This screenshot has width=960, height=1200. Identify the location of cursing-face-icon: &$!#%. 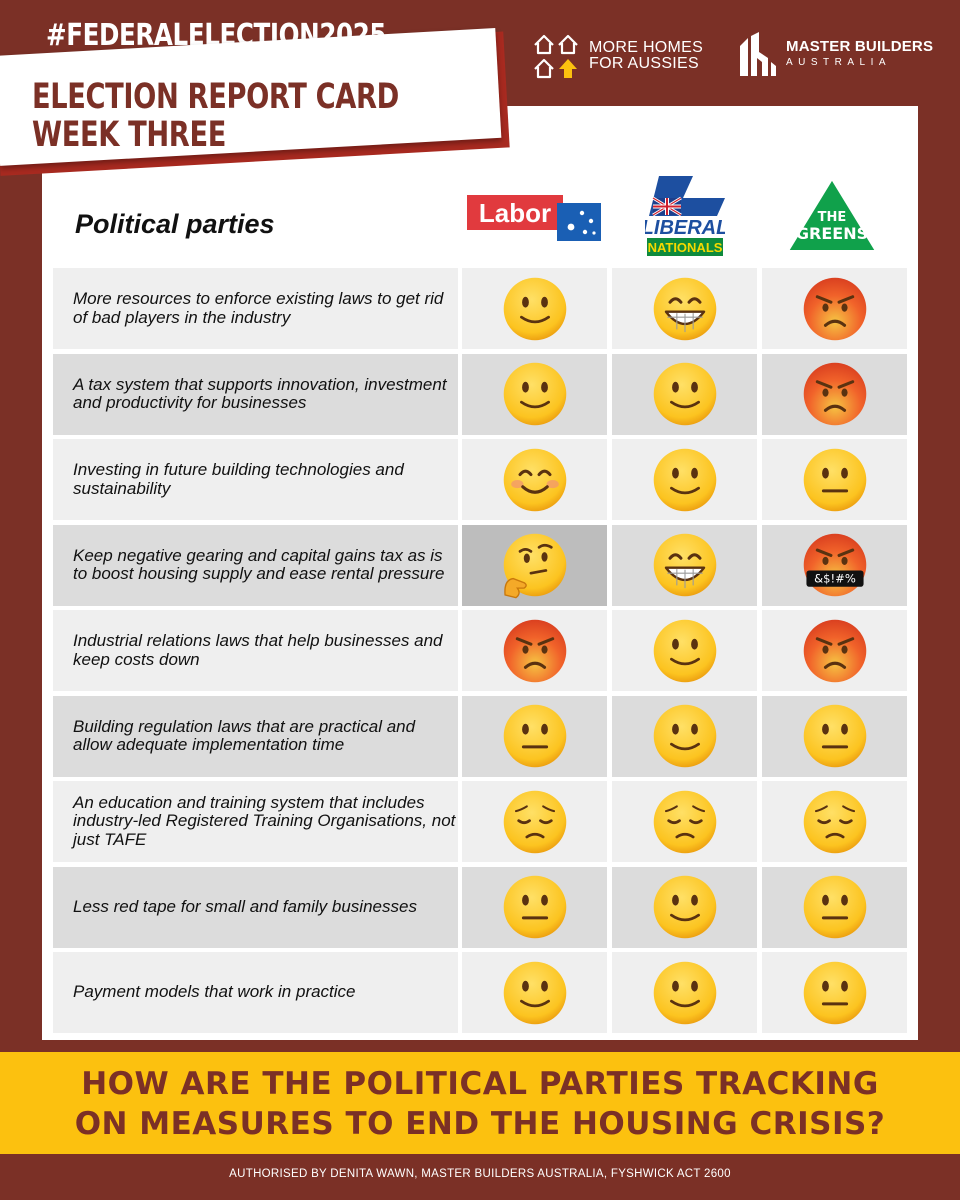
(834, 565).